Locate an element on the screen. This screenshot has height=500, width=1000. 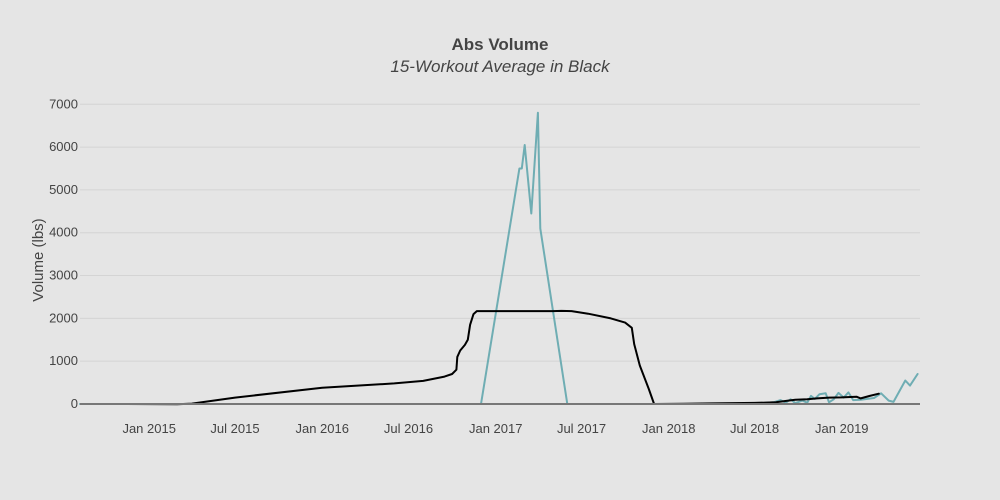
x-tick-label: Jan 2016 is located at coordinates (322, 428).